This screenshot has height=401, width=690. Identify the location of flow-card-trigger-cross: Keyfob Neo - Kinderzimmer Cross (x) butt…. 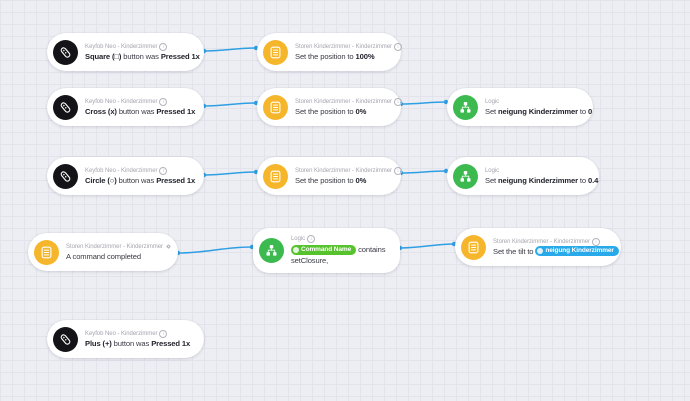
(125, 107).